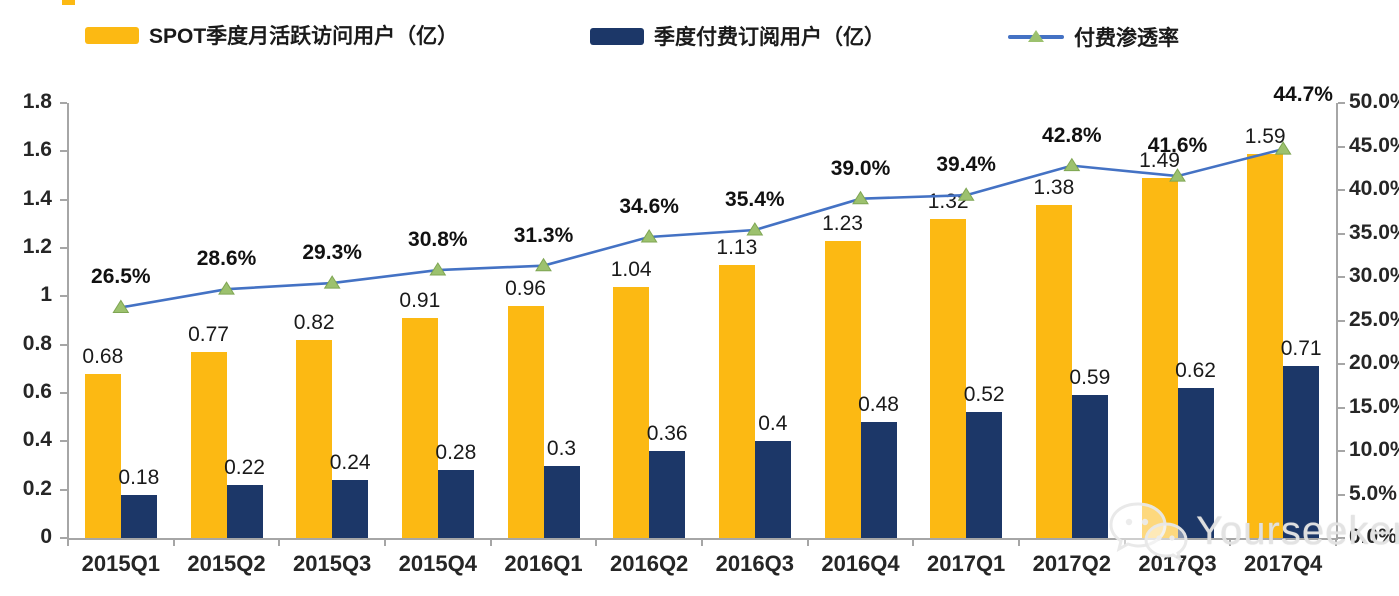 This screenshot has width=1399, height=596. What do you see at coordinates (1374, 449) in the screenshot?
I see `right-axis-tick-label: 10.0%` at bounding box center [1374, 449].